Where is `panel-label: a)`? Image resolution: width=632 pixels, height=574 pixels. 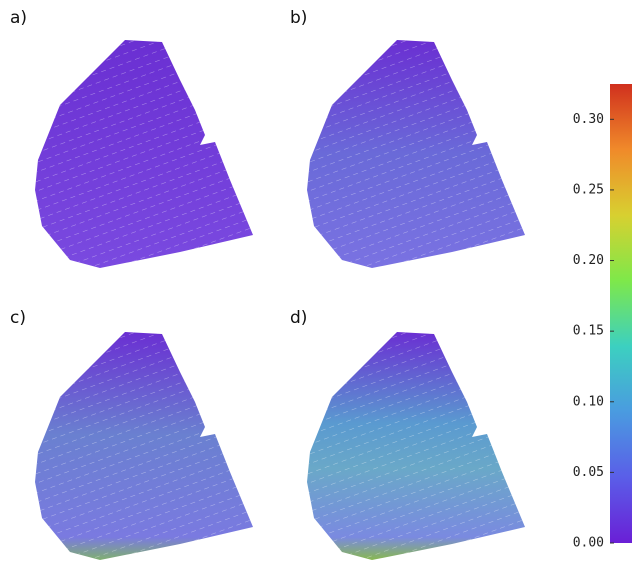
panel-label: a) is located at coordinates (18, 18).